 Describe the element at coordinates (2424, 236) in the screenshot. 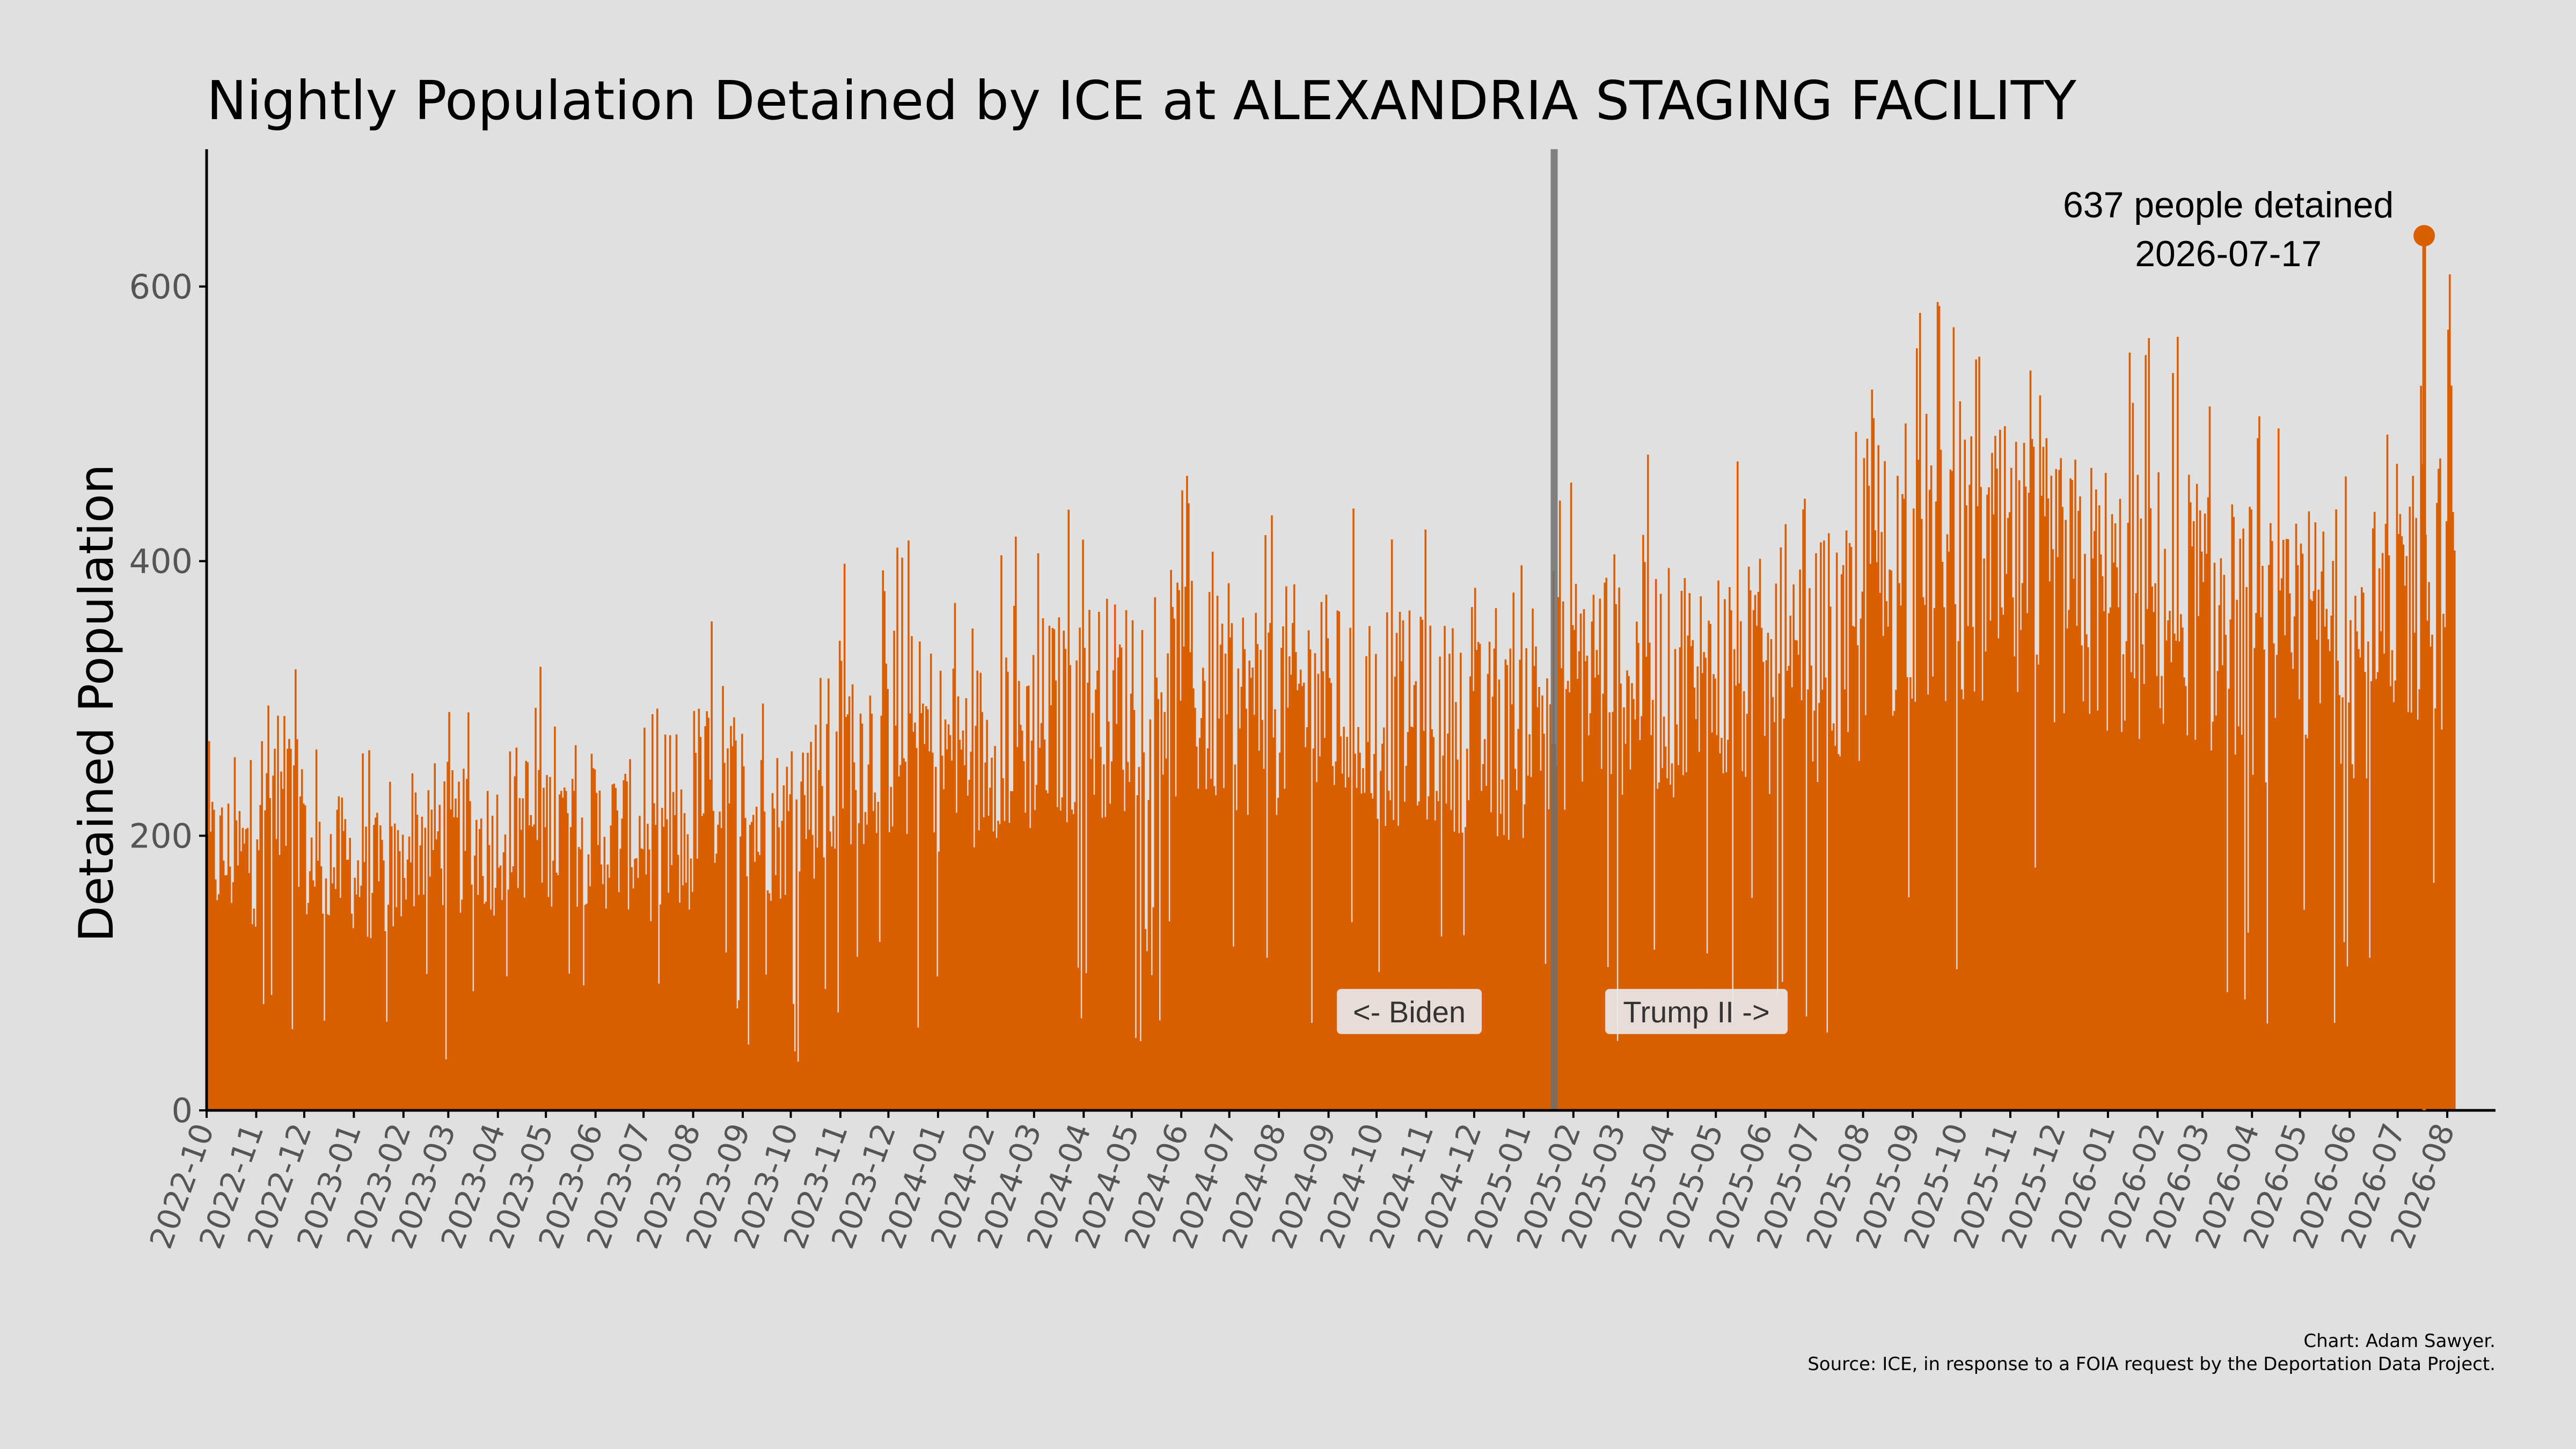

I see `peak-marker` at that location.